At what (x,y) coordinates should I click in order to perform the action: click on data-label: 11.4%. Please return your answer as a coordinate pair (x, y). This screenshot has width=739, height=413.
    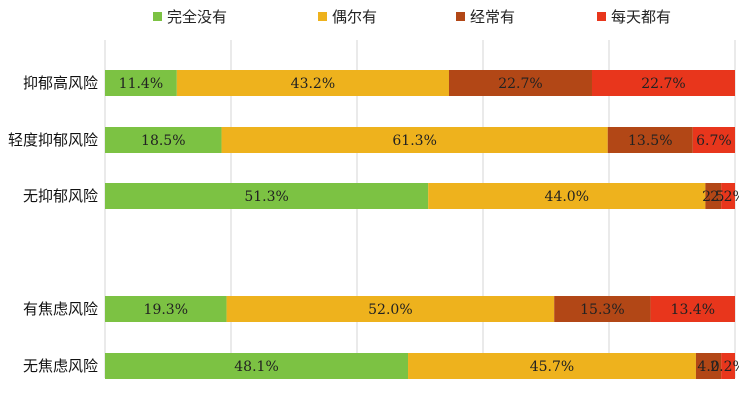
    Looking at the image, I should click on (141, 84).